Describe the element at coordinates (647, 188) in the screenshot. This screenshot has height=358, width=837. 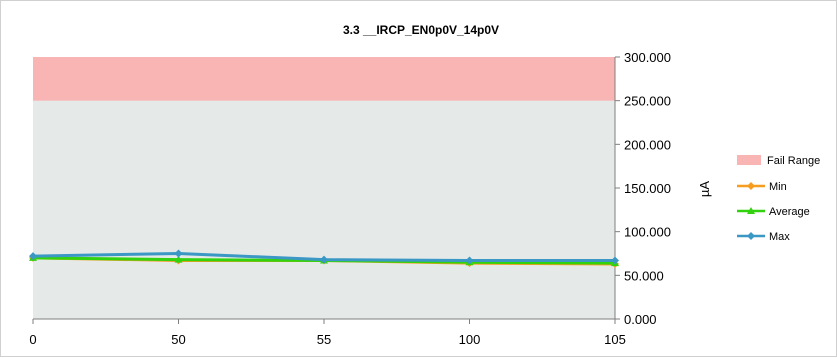
I see `y-tick-label: 150.000` at that location.